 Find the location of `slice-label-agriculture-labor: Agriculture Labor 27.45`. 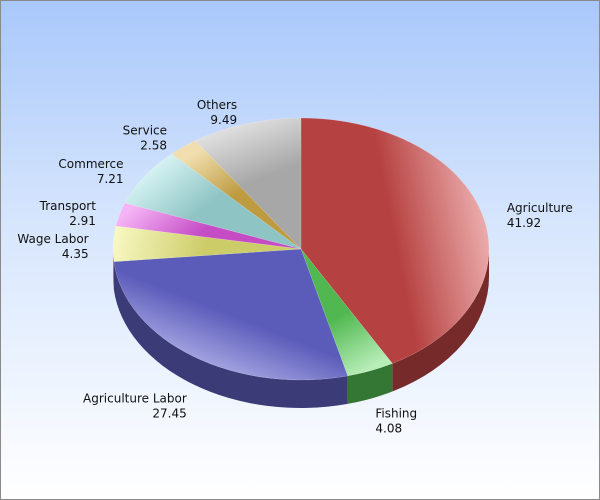

slice-label-agriculture-labor: Agriculture Labor 27.45 is located at coordinates (135, 406).